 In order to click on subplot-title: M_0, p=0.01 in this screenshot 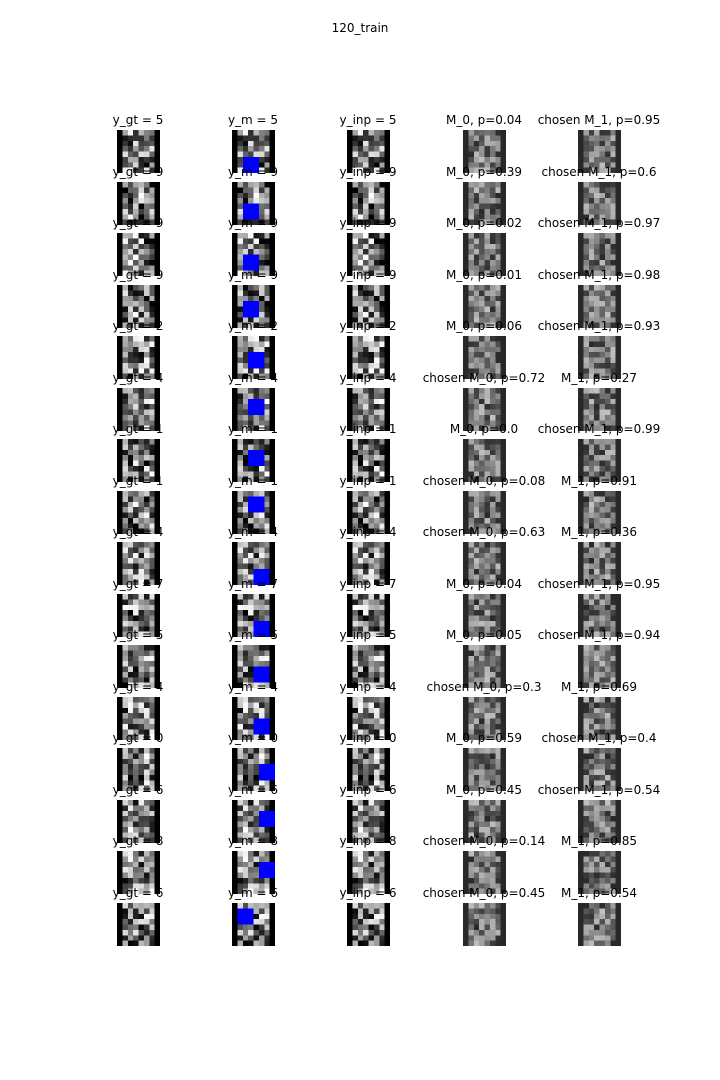, I will do `click(483, 274)`.